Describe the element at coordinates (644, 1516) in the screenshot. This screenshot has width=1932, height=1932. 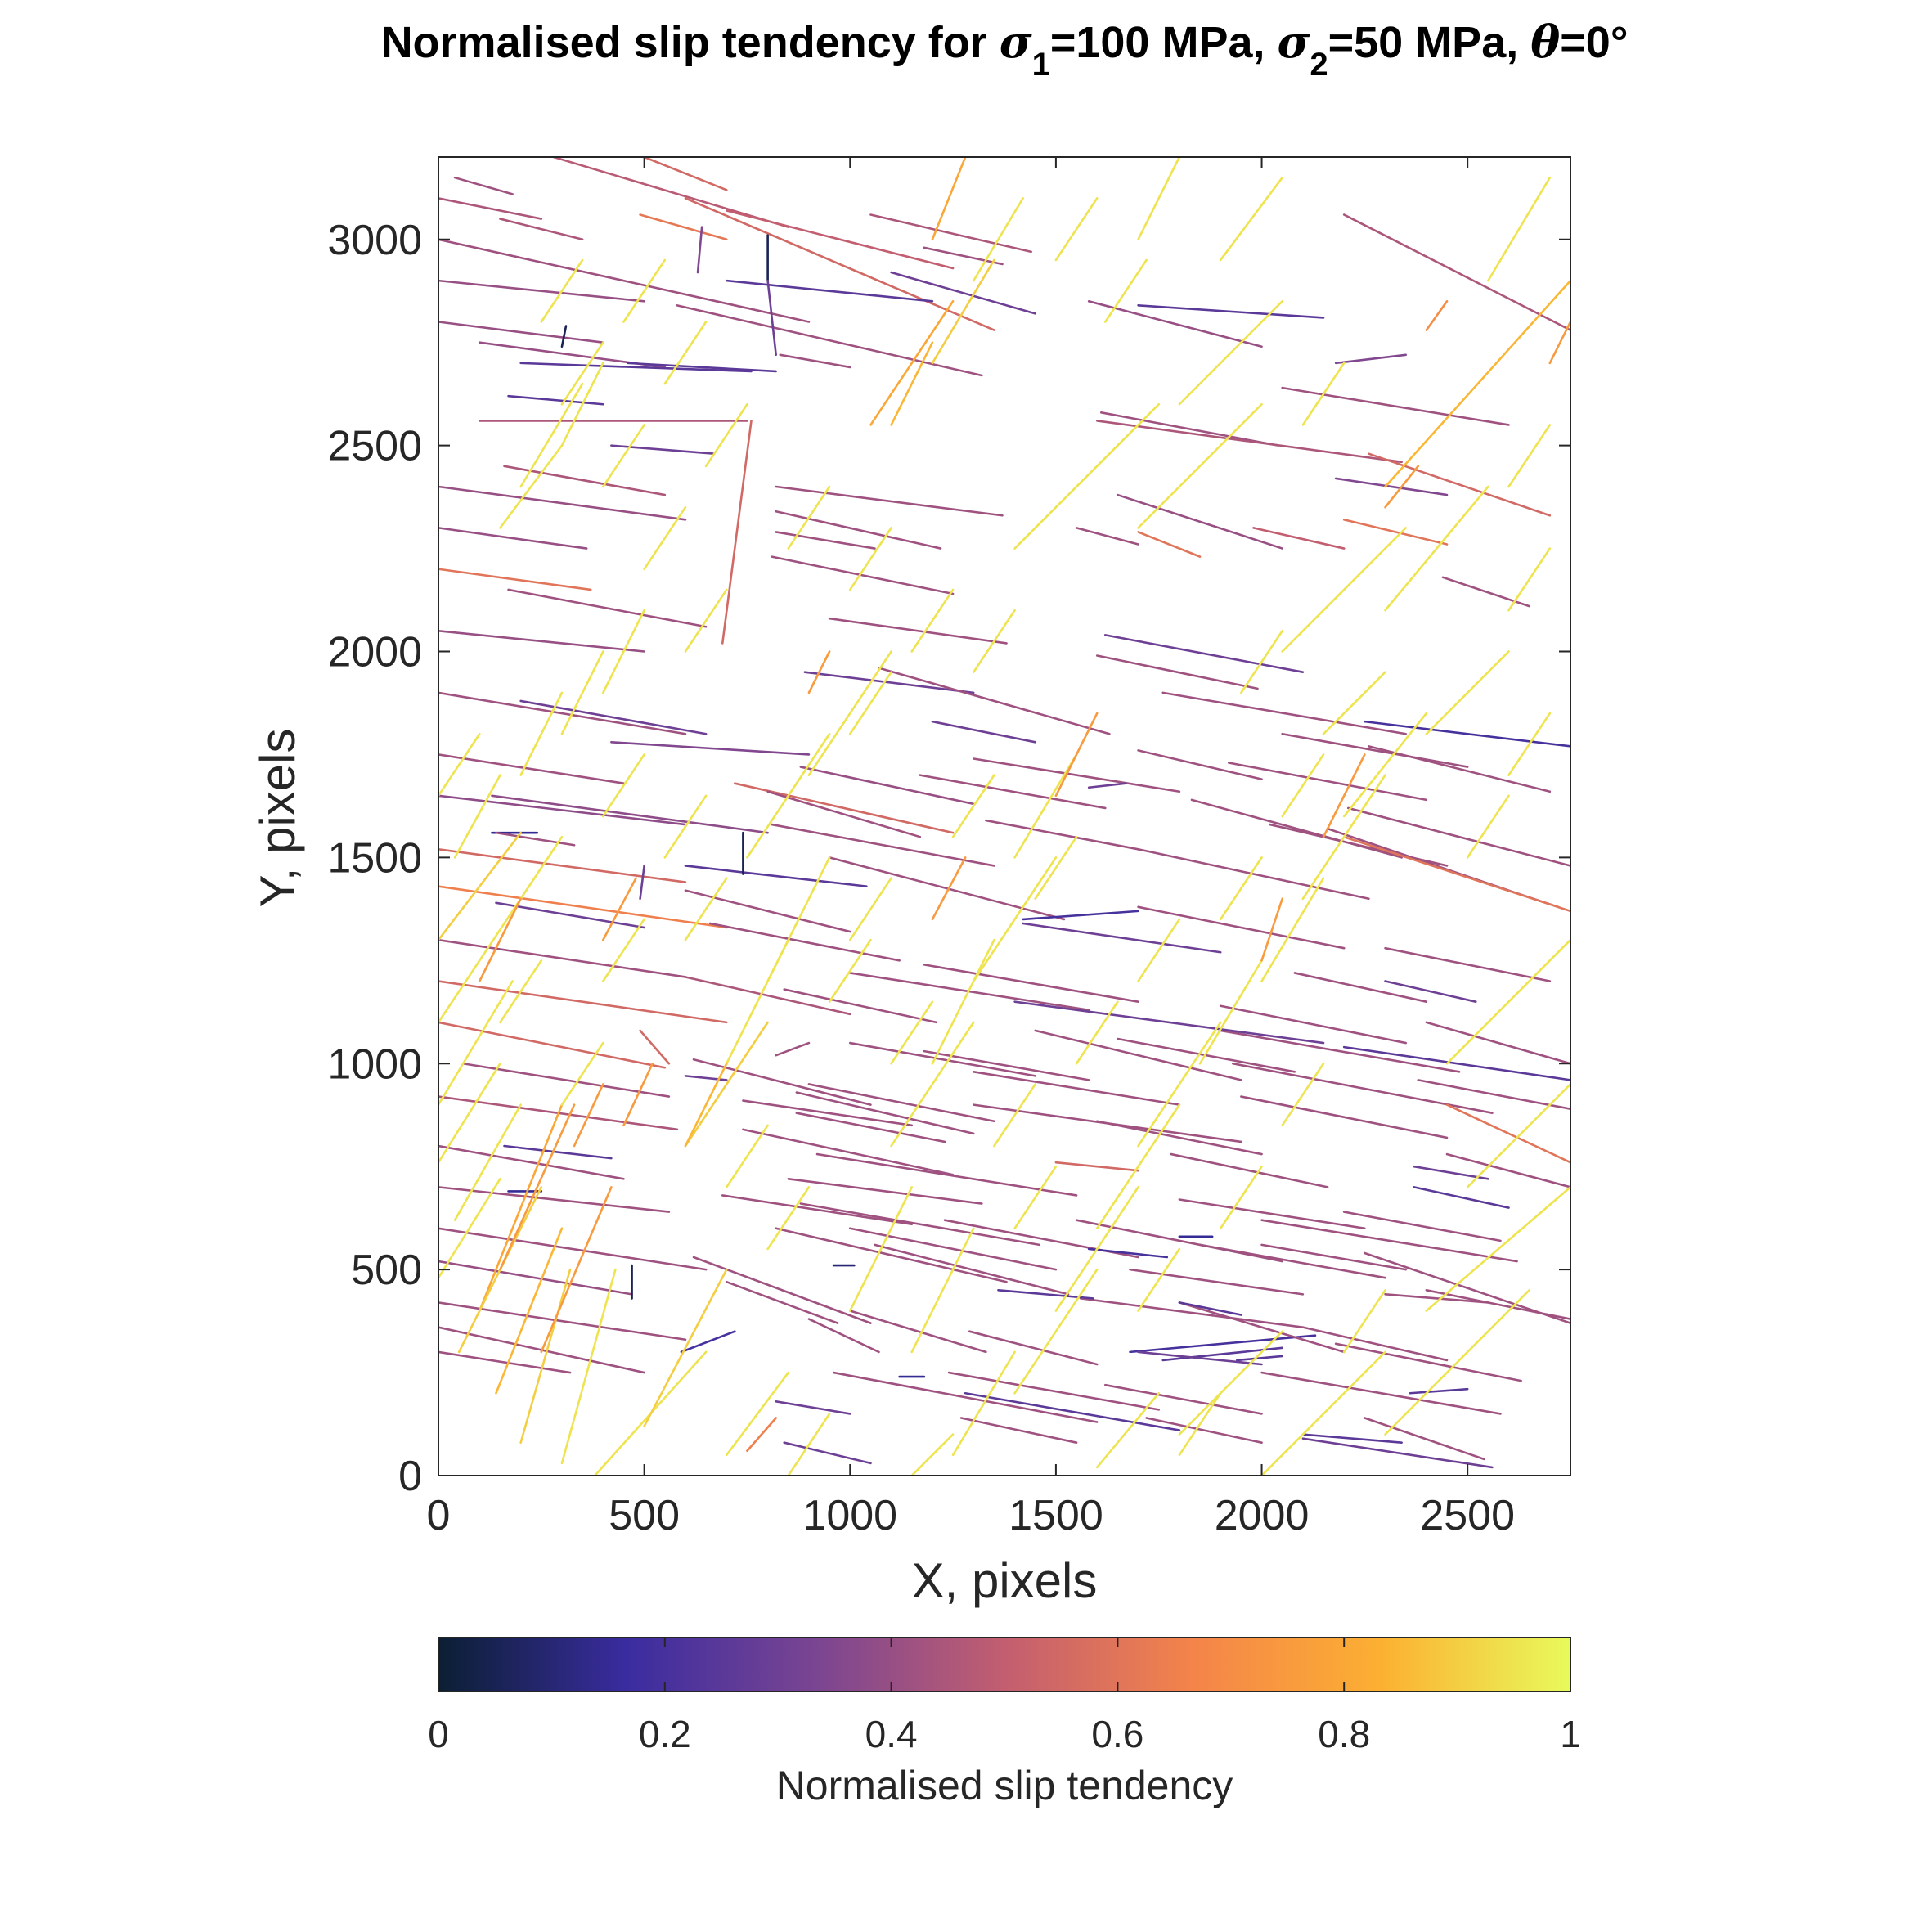
I see `x-tick-label: 500` at that location.